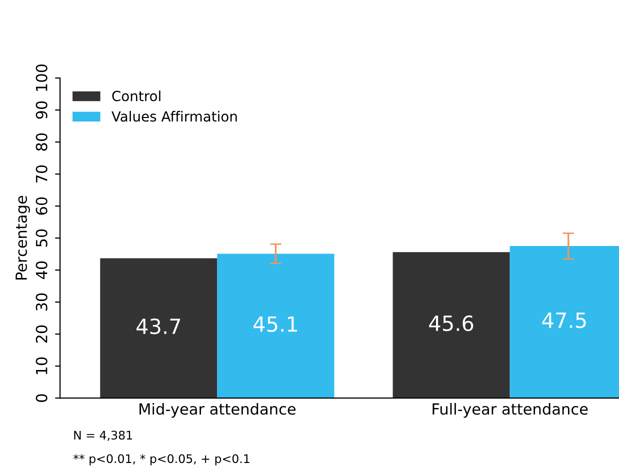 Image resolution: width=619 pixels, height=470 pixels. What do you see at coordinates (103, 435) in the screenshot?
I see `text: N = 4,381` at bounding box center [103, 435].